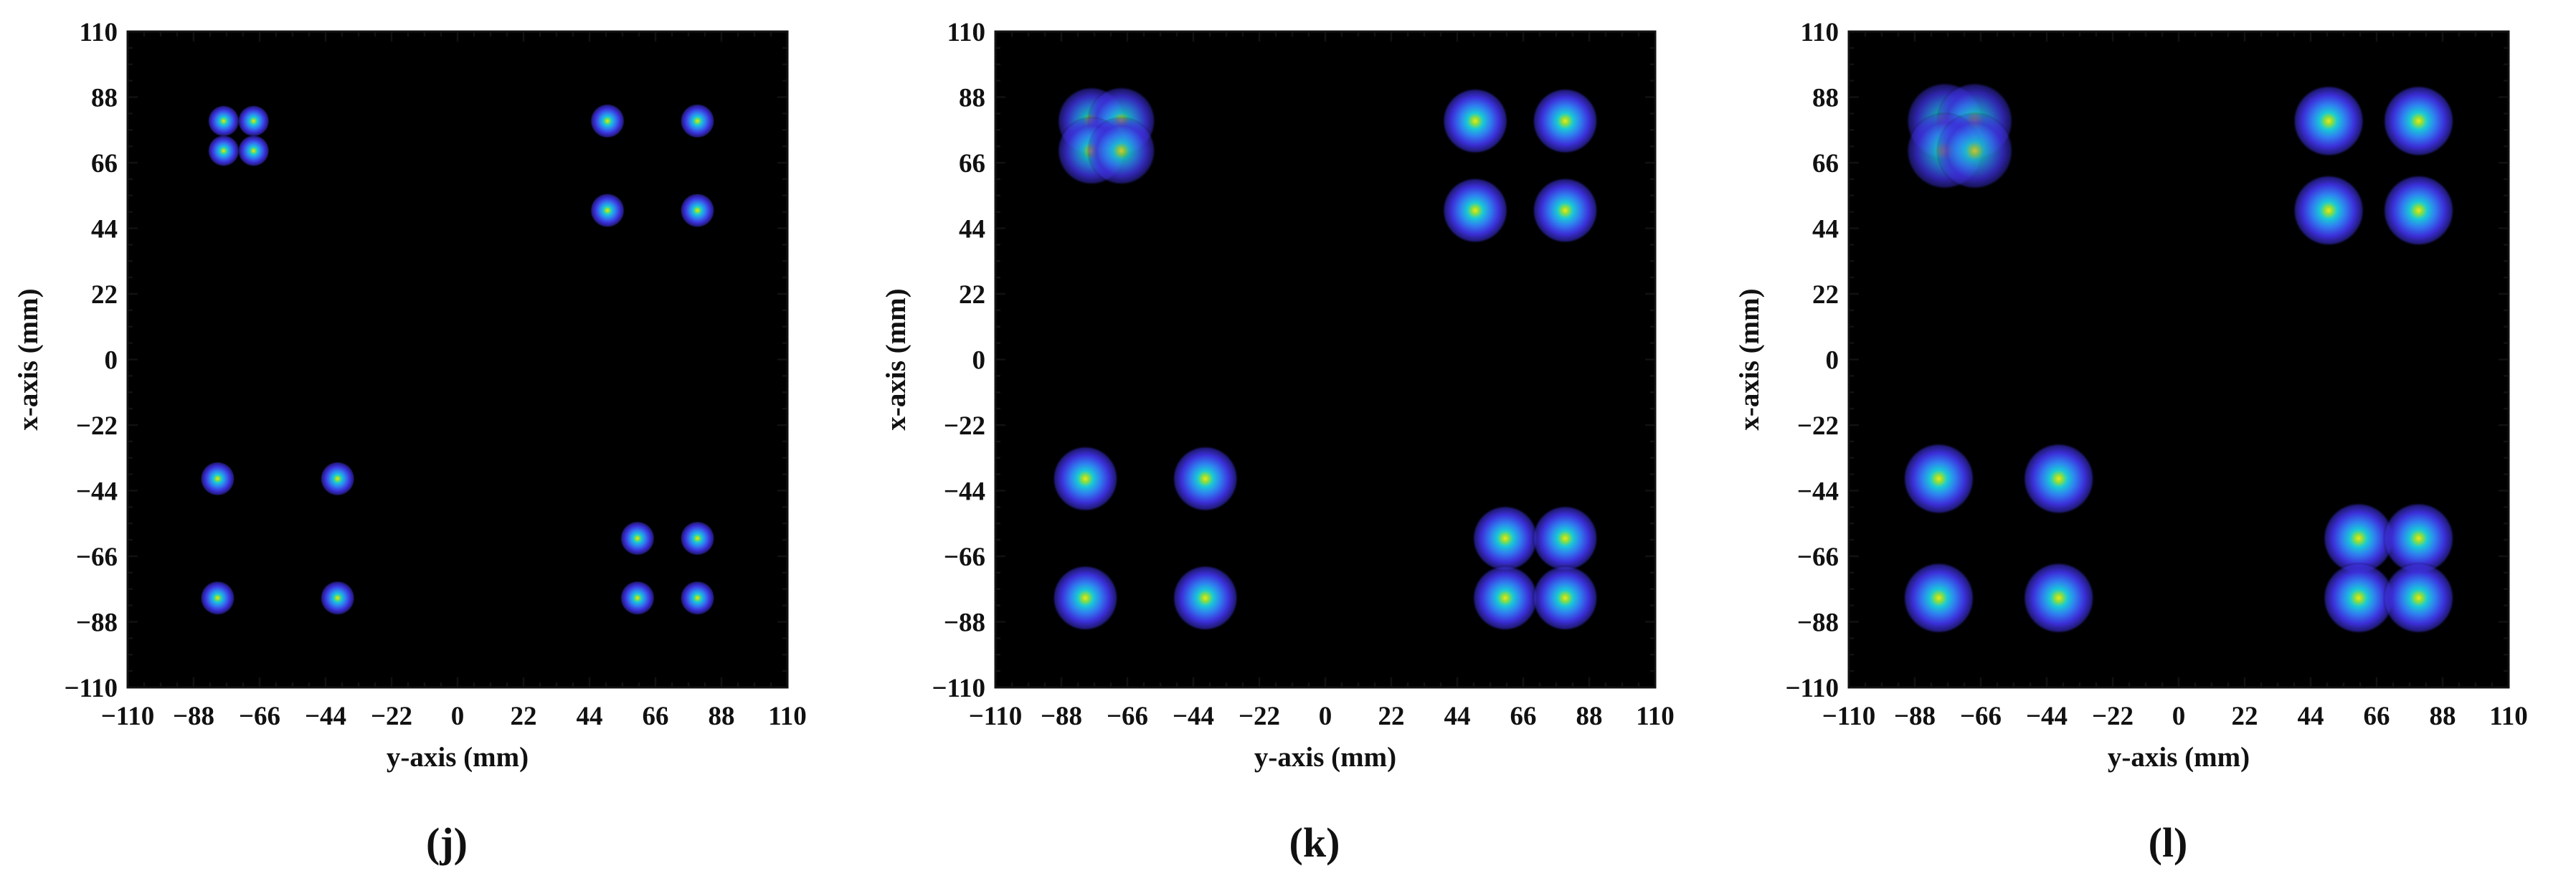  I want to click on panel-label: (j), so click(447, 842).